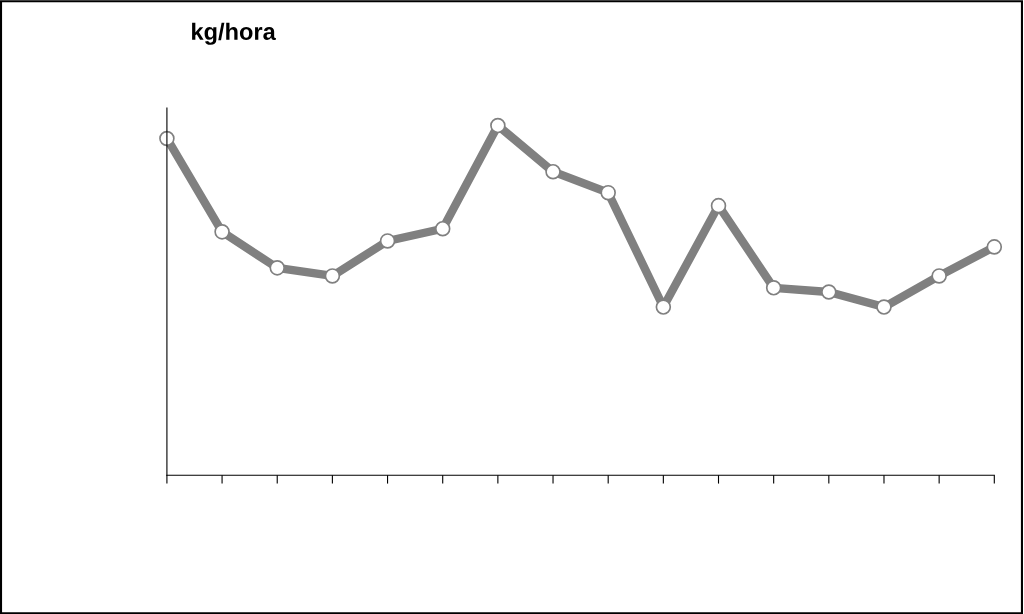 The height and width of the screenshot is (614, 1024). Describe the element at coordinates (234, 33) in the screenshot. I see `chart-title: kg/hora` at that location.